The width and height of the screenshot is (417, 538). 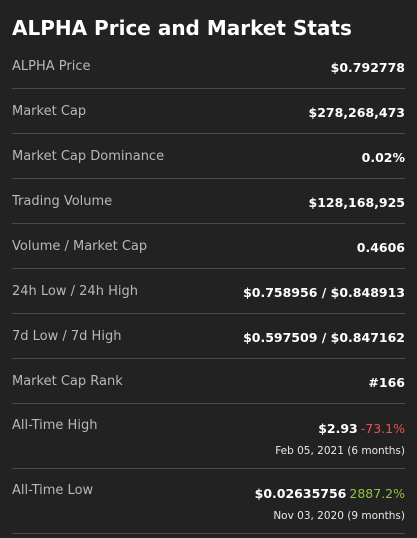 I want to click on stat-change: -73.1%, so click(x=382, y=428).